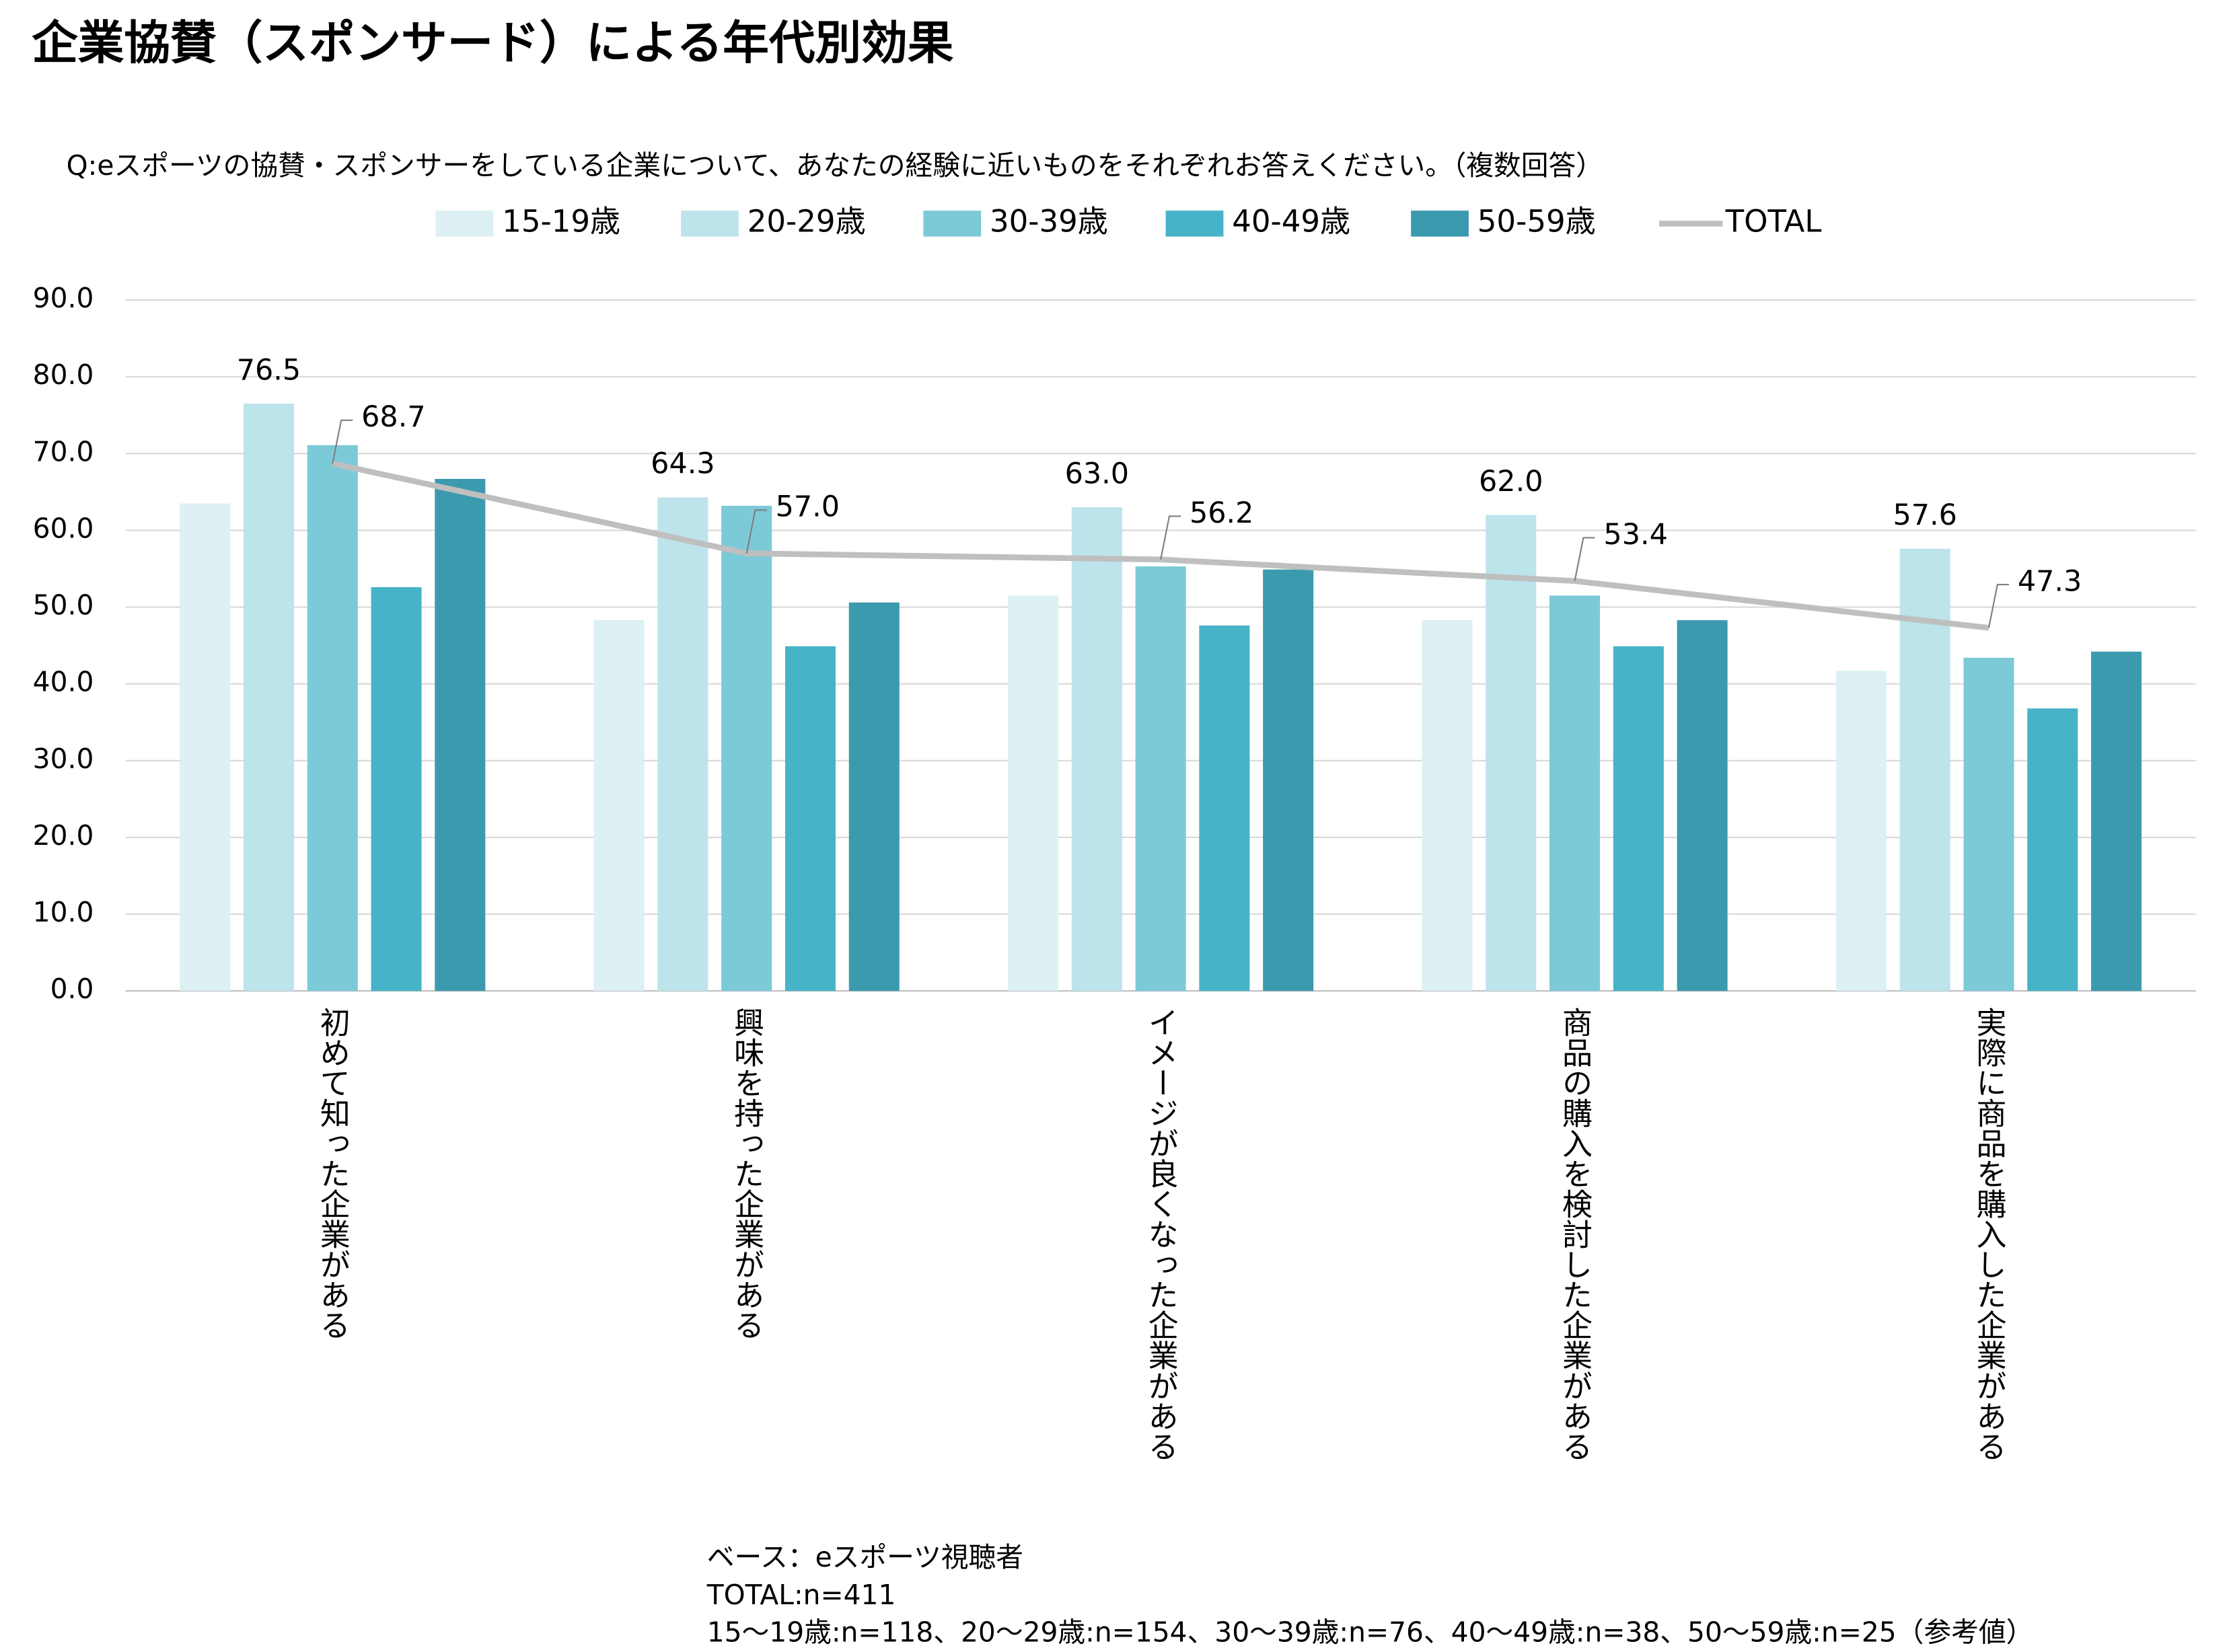 Image resolution: width=2229 pixels, height=1652 pixels. What do you see at coordinates (1161, 1234) in the screenshot?
I see `x-tick-label: イメージが良くなった企業がある` at bounding box center [1161, 1234].